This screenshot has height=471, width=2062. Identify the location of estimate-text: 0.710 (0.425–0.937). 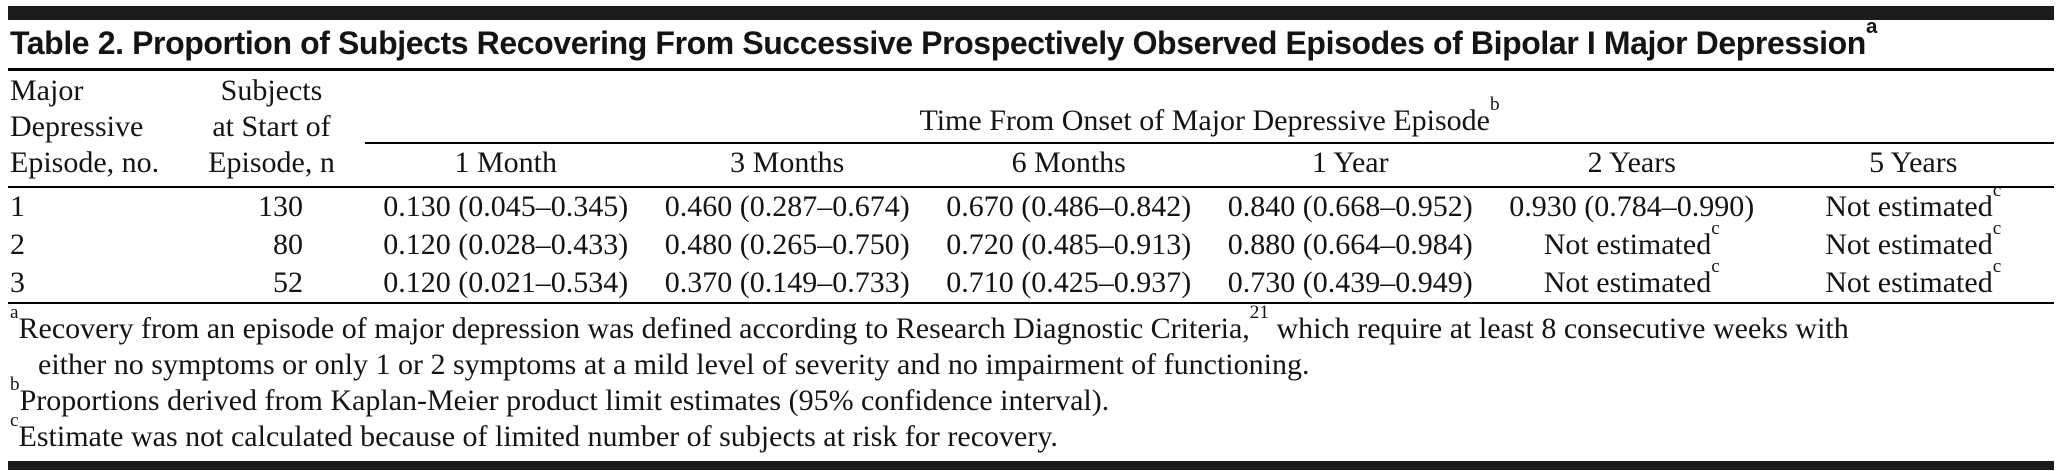
(1069, 282).